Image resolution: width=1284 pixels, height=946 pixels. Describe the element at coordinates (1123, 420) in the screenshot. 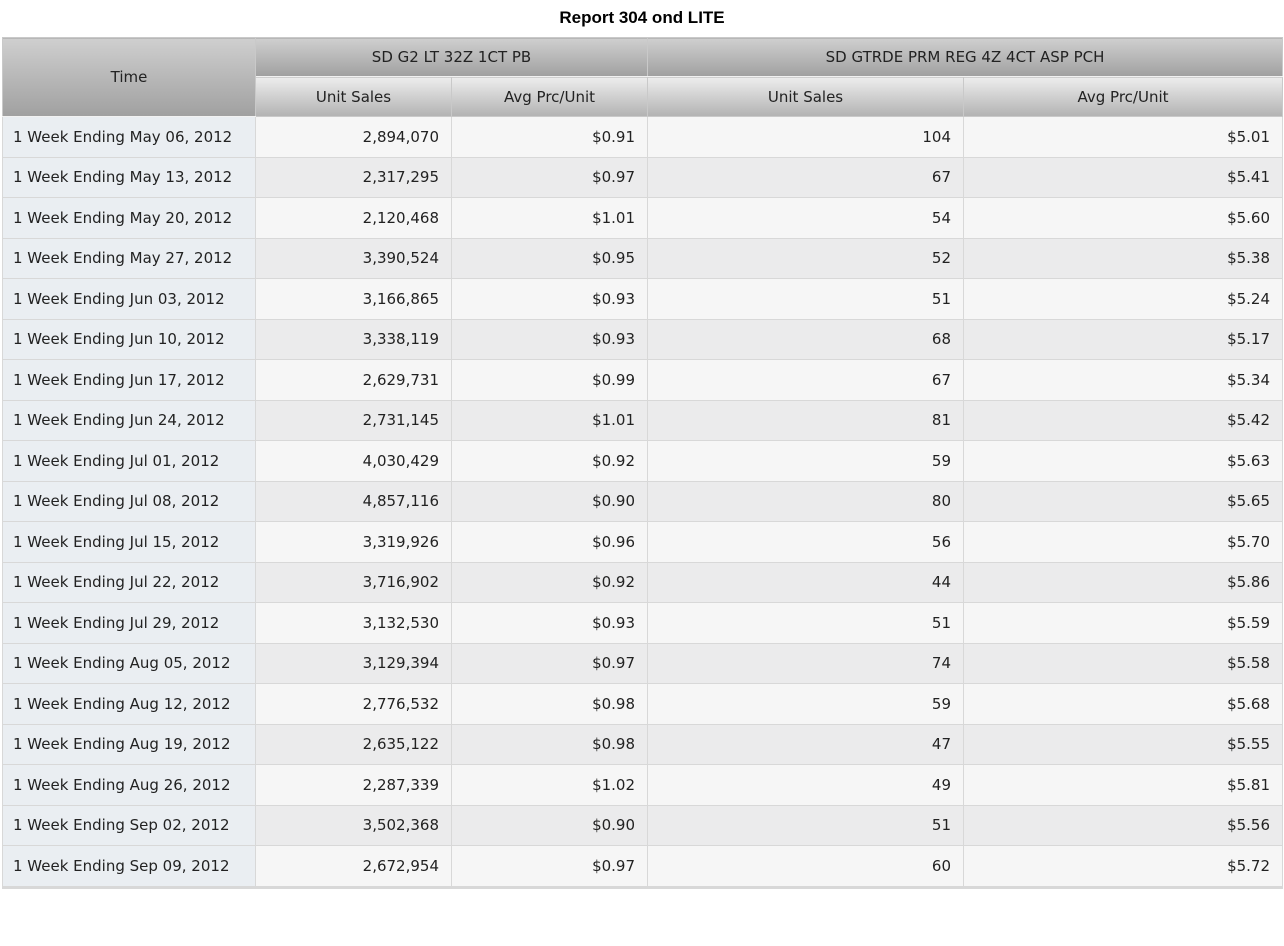

I see `avg-price-cell-2: $5.42` at that location.